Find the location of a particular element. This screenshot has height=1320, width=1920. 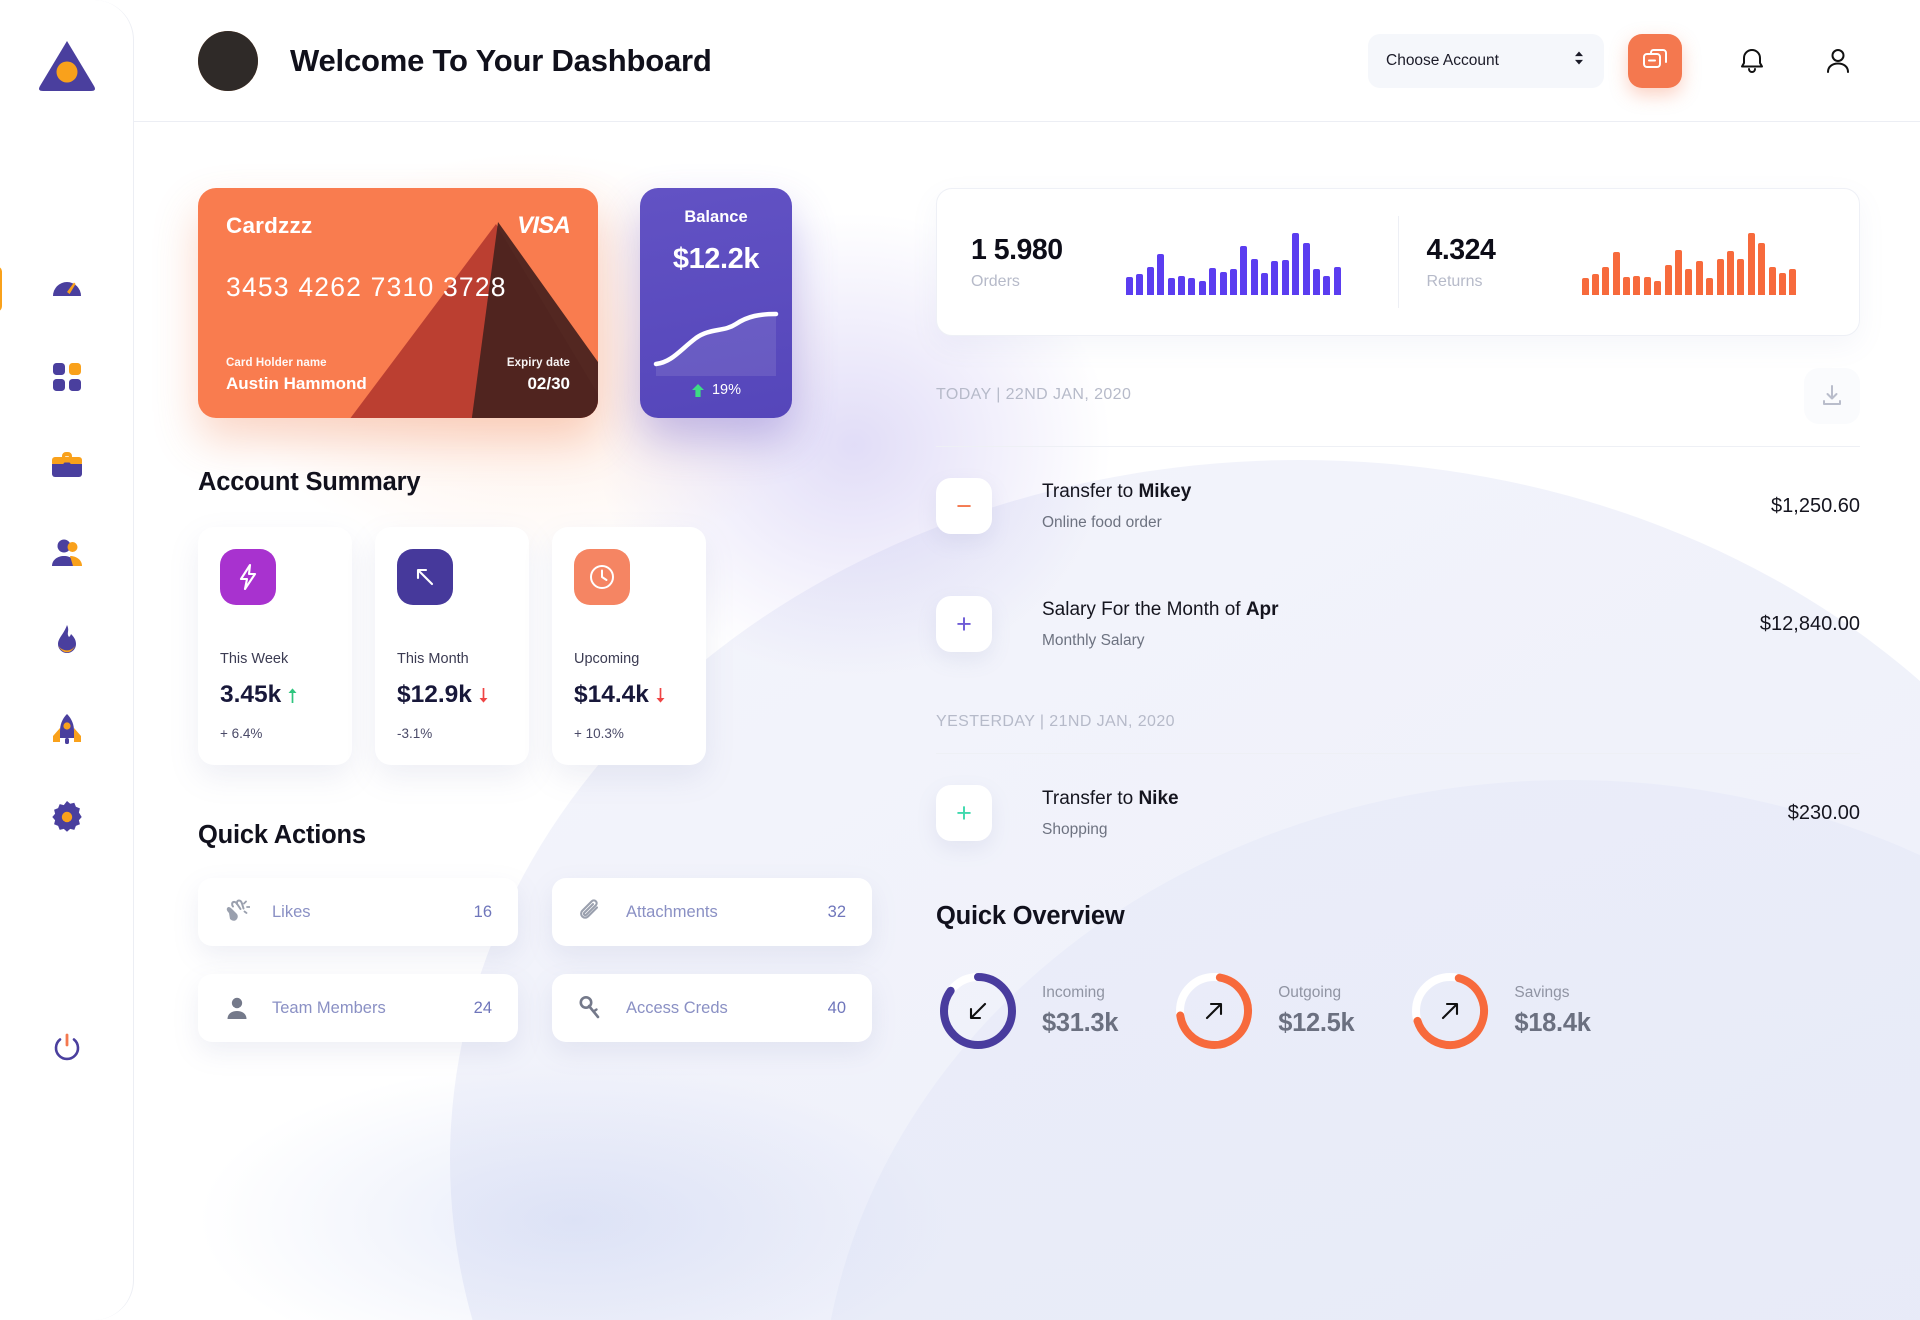

download-button is located at coordinates (1832, 396).